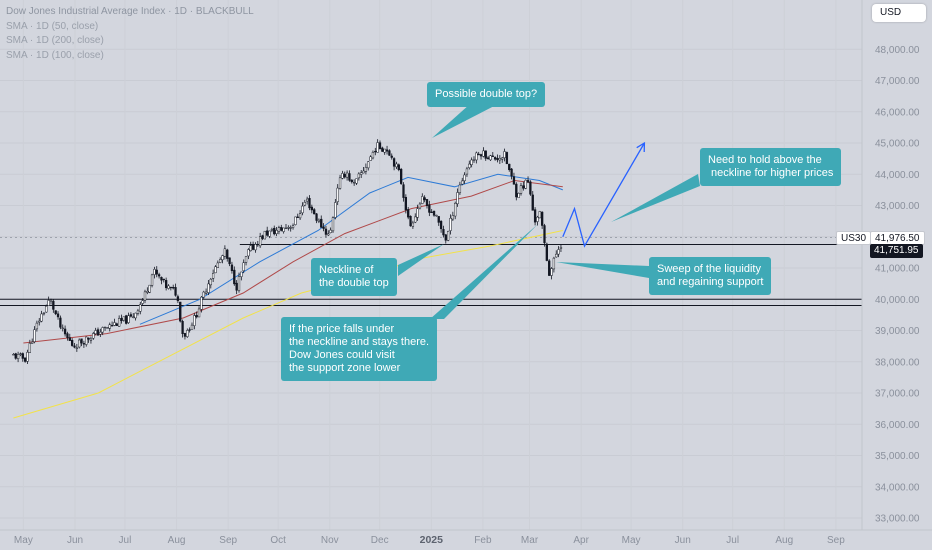  Describe the element at coordinates (380, 540) in the screenshot. I see `time-tick-label: Dec` at that location.